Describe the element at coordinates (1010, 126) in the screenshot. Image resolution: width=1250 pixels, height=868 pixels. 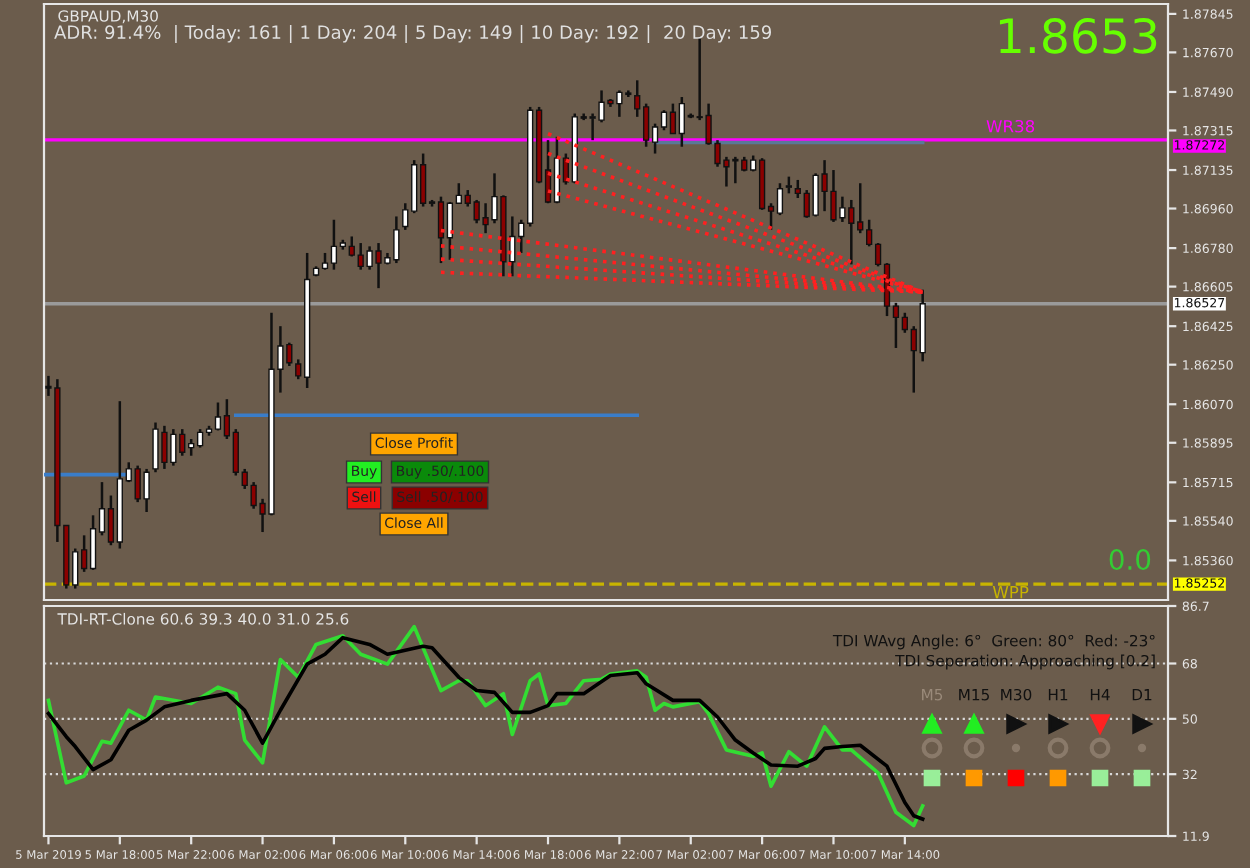
I see `ref-line-label: WR38` at that location.